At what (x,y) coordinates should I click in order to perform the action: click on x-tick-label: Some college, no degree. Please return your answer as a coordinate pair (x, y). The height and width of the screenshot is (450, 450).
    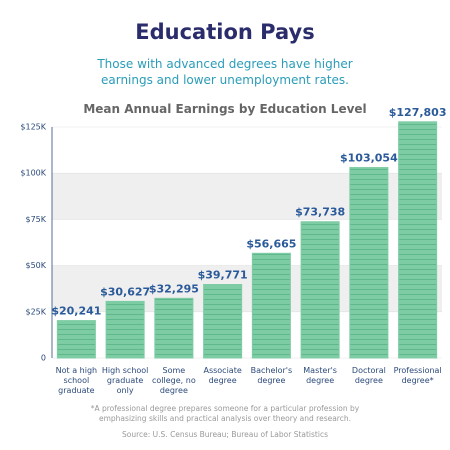
    Looking at the image, I should click on (174, 380).